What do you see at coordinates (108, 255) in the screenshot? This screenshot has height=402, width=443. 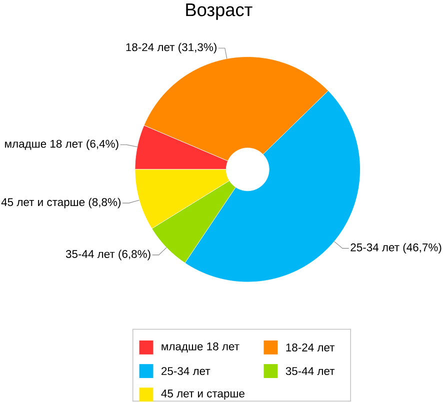 I see `data-label: 35-44 лет (6,8%)` at bounding box center [108, 255].